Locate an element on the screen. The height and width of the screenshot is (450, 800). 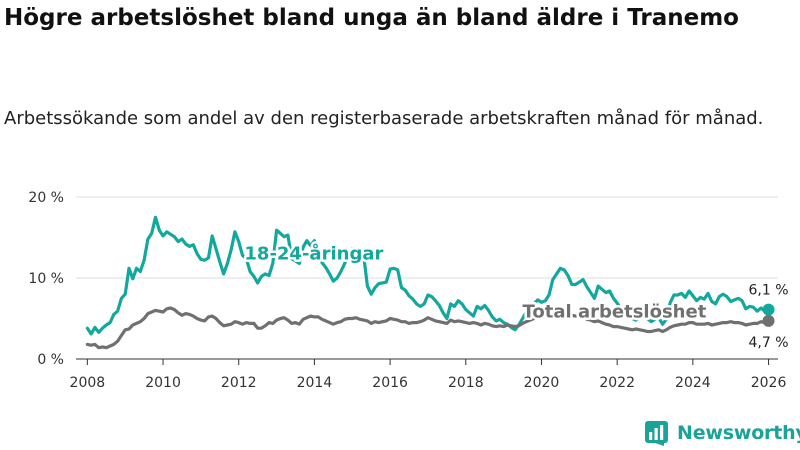
x-tick-label: 2024 is located at coordinates (693, 383).